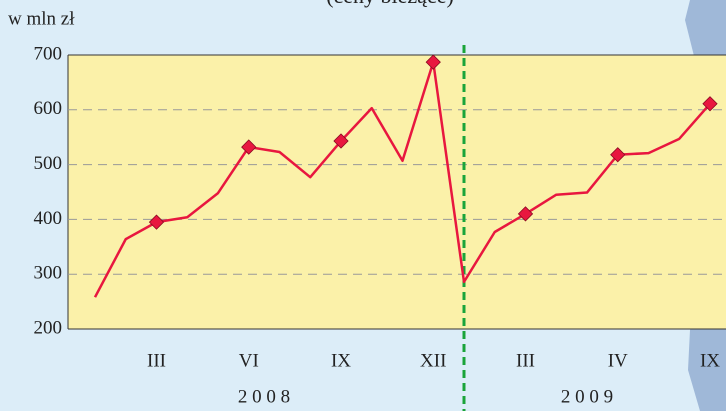 The height and width of the screenshot is (411, 726). I want to click on chart-subtitle: (ceny bieżące), so click(390, 4).